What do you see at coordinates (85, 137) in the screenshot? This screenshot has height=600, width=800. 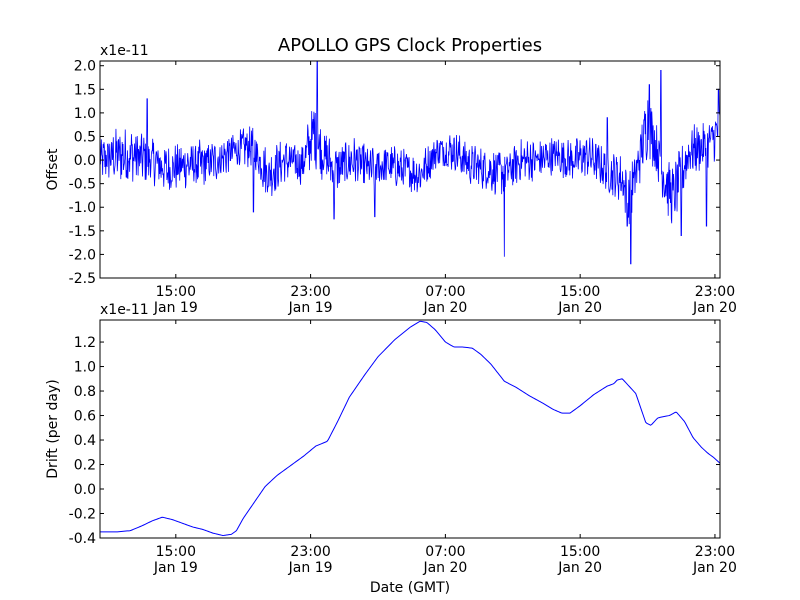 I see `y-tick-label: 0.5` at bounding box center [85, 137].